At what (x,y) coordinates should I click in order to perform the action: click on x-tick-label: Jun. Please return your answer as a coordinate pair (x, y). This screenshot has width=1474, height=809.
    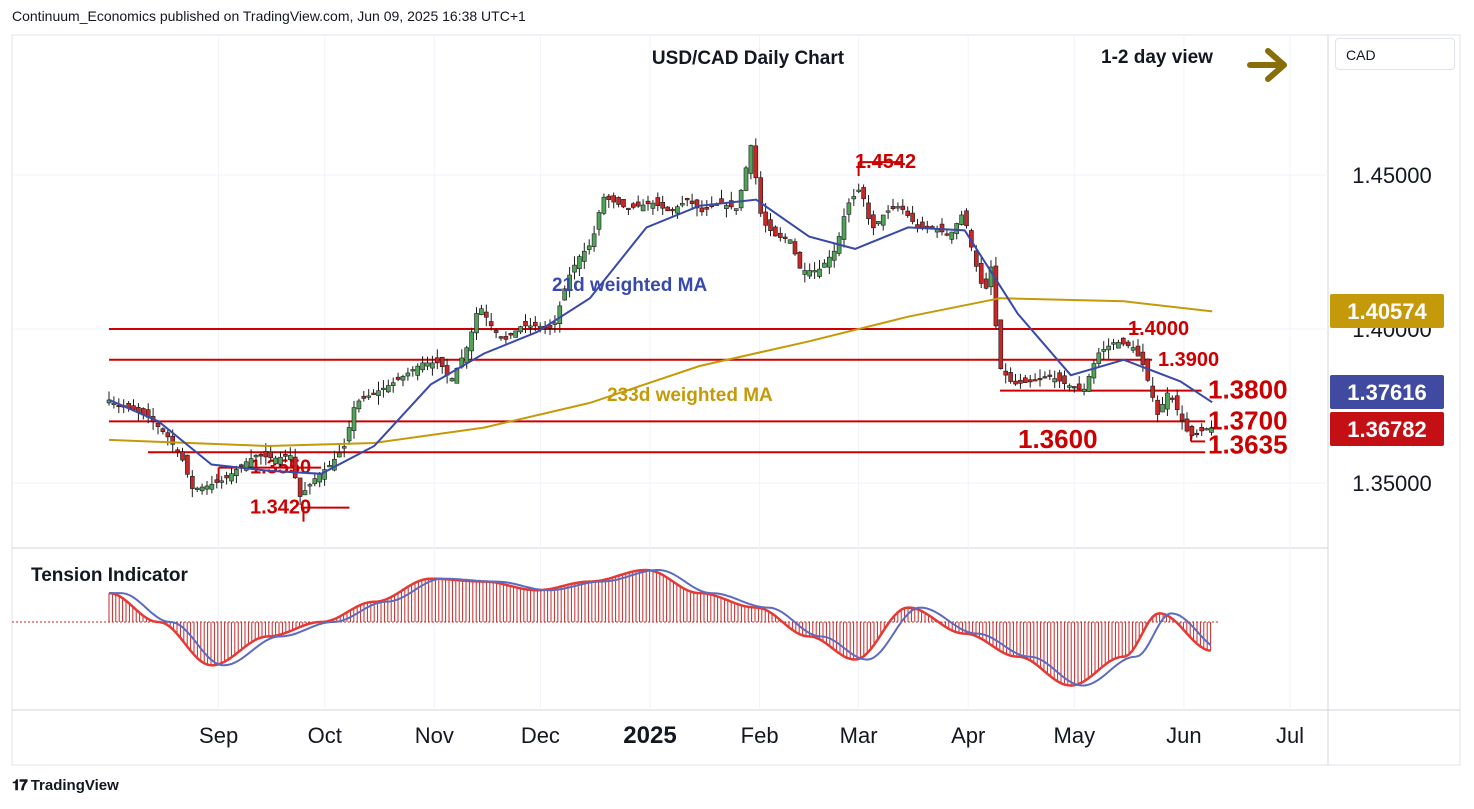
    Looking at the image, I should click on (1183, 735).